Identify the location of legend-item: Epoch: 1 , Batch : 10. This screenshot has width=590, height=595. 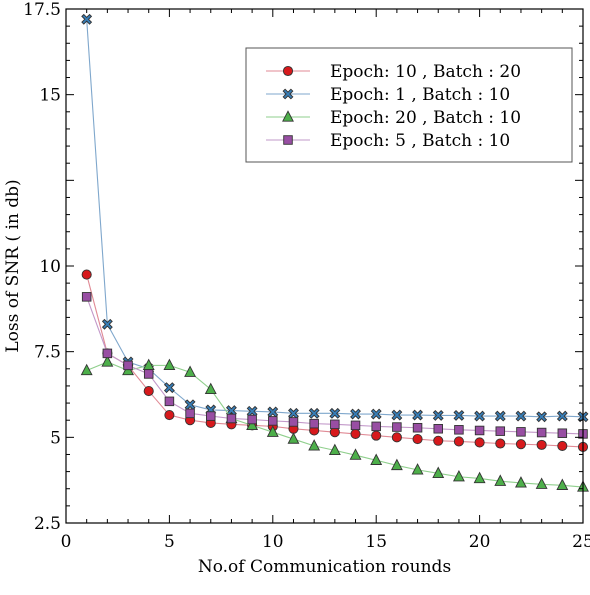
(388, 95).